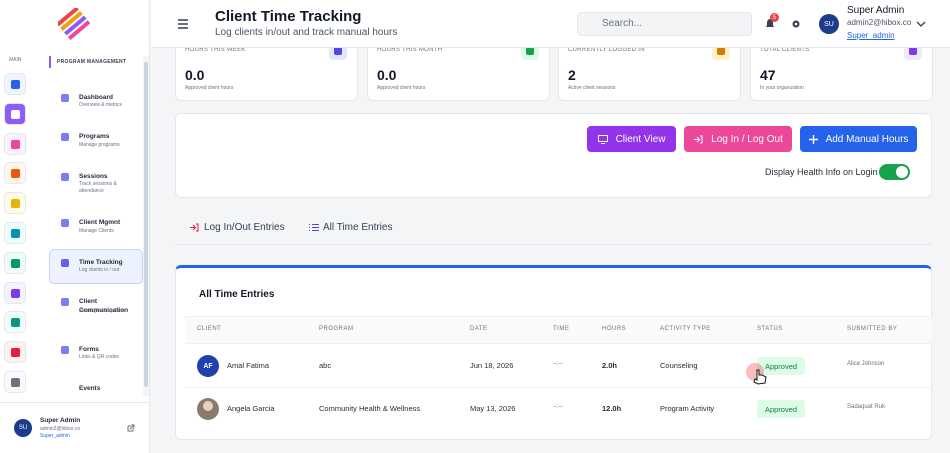 The height and width of the screenshot is (453, 950). Describe the element at coordinates (561, 329) in the screenshot. I see `column-header: TIME` at that location.